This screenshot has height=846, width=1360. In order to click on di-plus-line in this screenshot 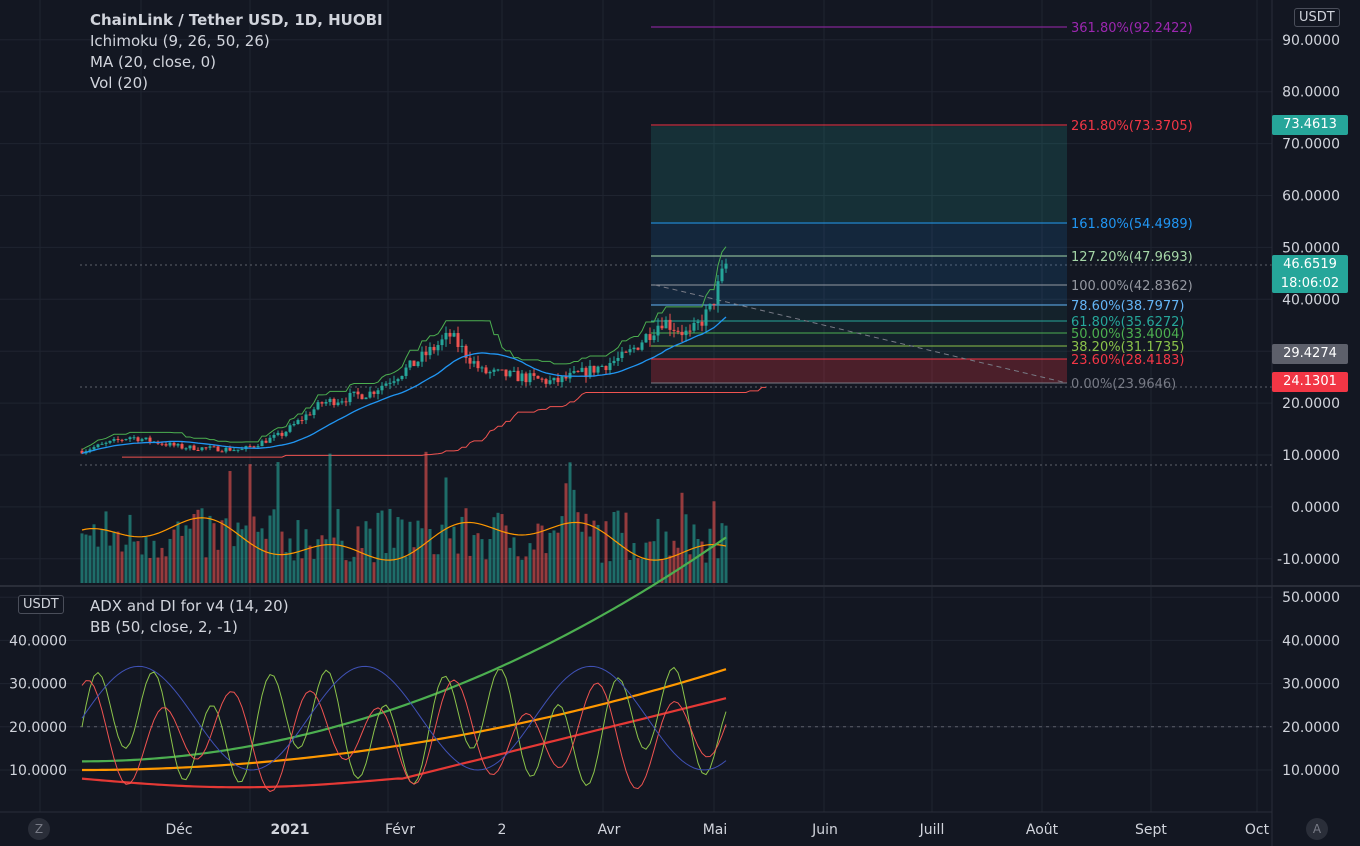, I will do `click(404, 726)`.